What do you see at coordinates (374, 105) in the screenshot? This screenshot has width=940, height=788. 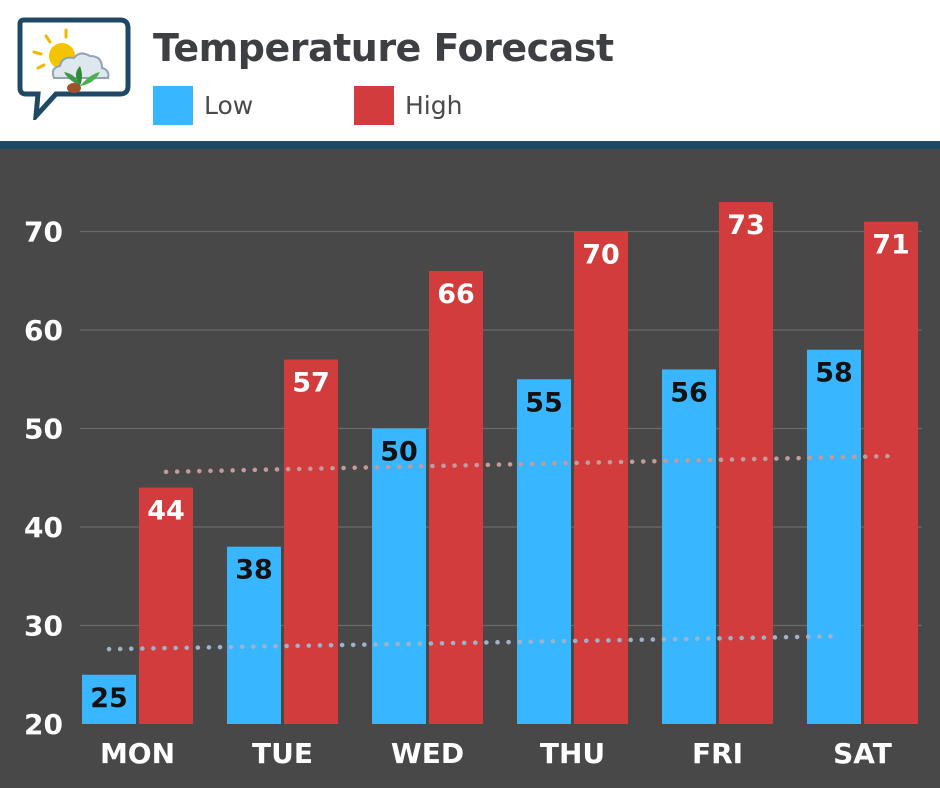 I see `legend-swatch-high` at bounding box center [374, 105].